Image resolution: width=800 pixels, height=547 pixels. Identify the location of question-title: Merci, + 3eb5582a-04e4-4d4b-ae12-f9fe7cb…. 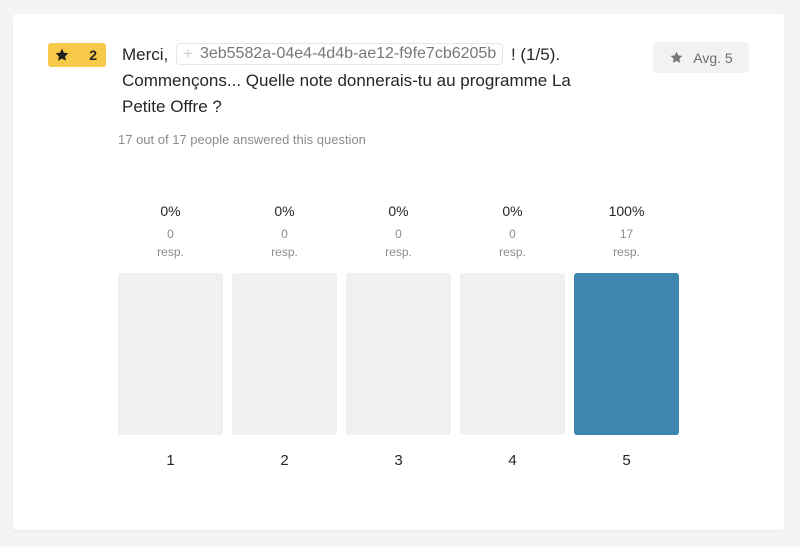
(379, 81).